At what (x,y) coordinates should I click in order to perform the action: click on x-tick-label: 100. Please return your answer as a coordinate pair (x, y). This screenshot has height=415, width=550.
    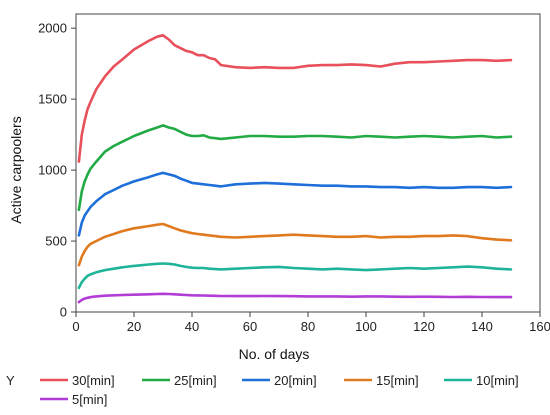
    Looking at the image, I should click on (366, 326).